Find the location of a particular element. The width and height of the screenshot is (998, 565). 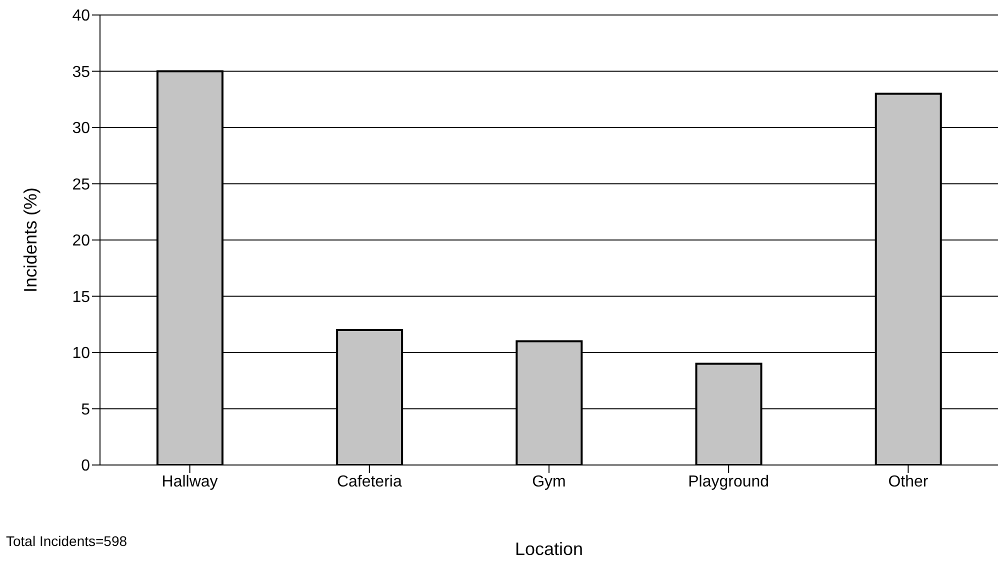

x-tick-label: Other is located at coordinates (908, 481).